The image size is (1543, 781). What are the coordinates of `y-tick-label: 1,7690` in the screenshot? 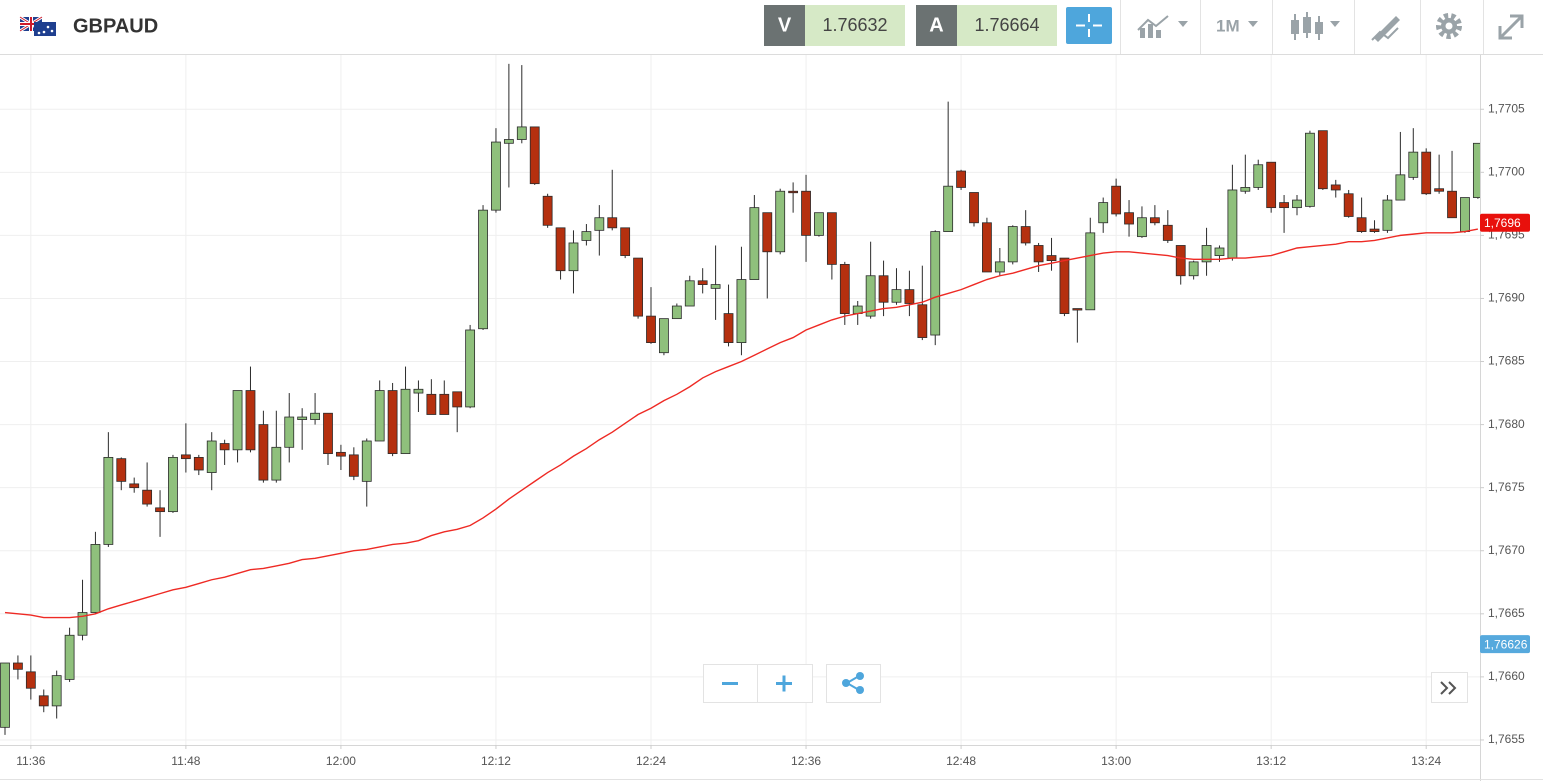 It's located at (1506, 298).